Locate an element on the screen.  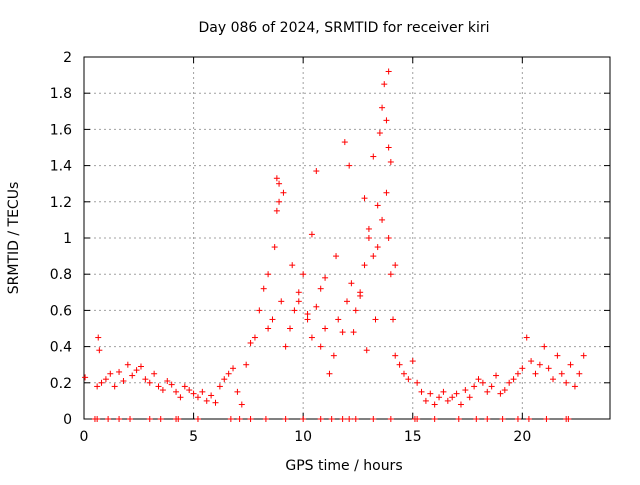
y-tick-label: 2 is located at coordinates (67, 58).